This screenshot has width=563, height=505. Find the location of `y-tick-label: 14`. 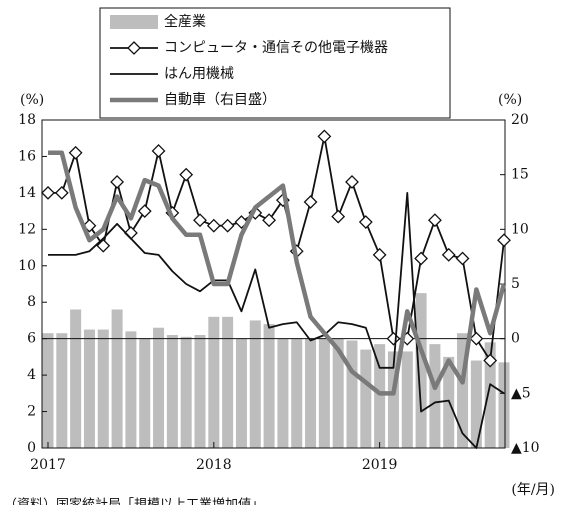

y-tick-label: 14 is located at coordinates (27, 193).